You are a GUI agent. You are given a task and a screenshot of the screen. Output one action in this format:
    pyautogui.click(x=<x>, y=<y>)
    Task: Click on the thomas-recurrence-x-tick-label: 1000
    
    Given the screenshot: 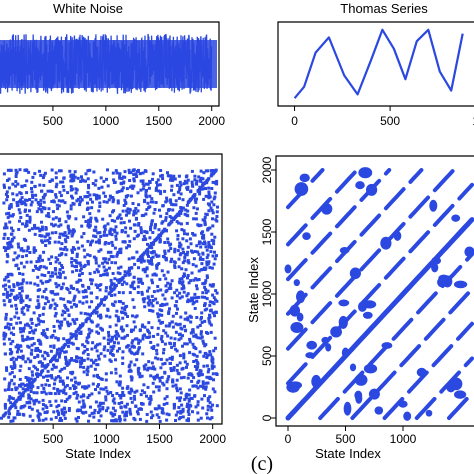 What is the action you would take?
    pyautogui.click(x=403, y=439)
    